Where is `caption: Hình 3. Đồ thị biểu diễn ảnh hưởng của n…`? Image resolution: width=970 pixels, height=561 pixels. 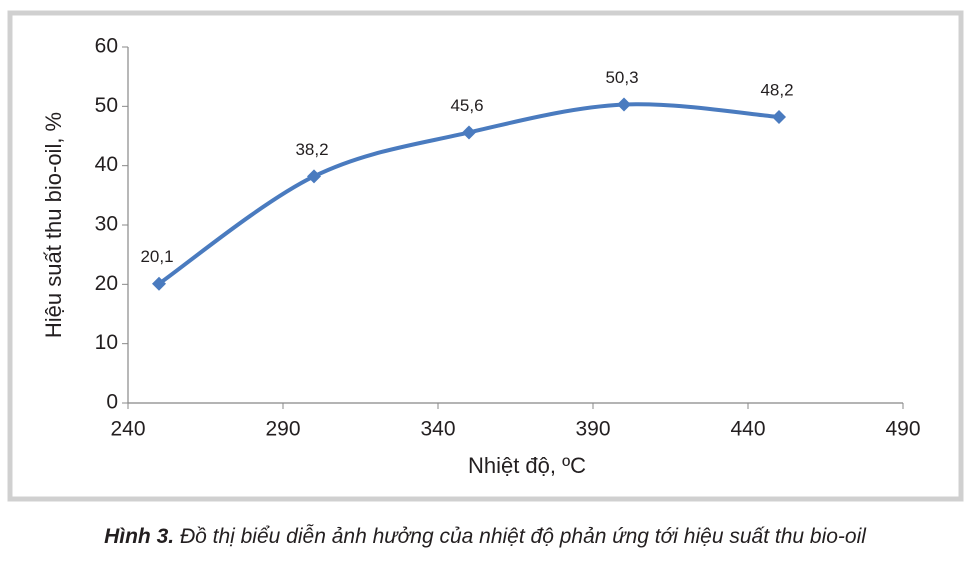 caption: Hình 3. Đồ thị biểu diễn ảnh hưởng của n… is located at coordinates (485, 536).